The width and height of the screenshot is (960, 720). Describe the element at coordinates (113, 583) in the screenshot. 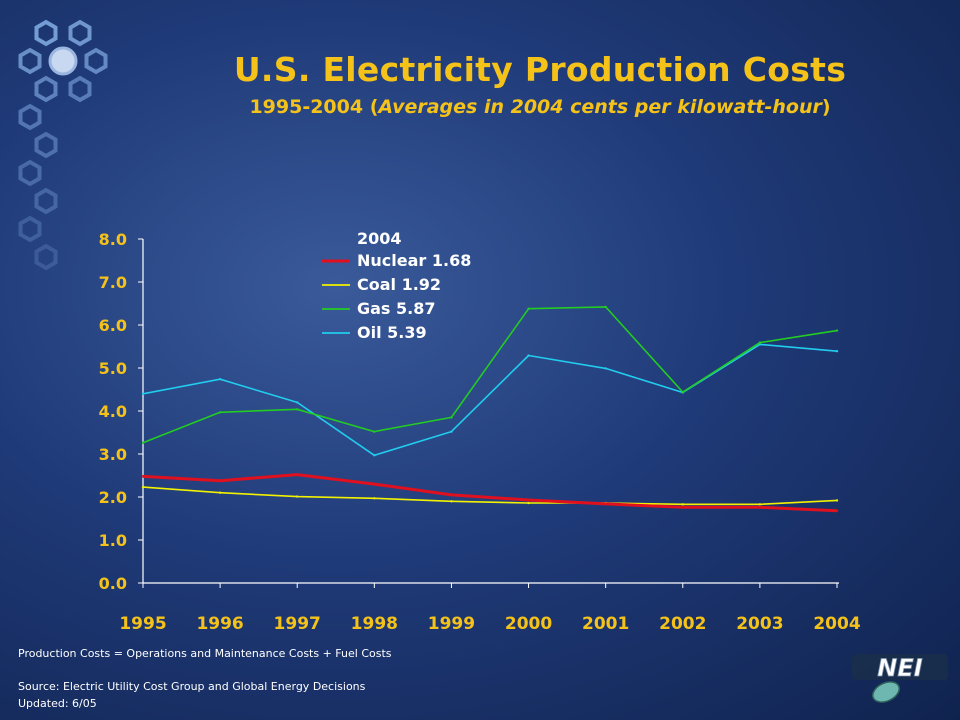

I see `y-tick-label: 0.0` at that location.